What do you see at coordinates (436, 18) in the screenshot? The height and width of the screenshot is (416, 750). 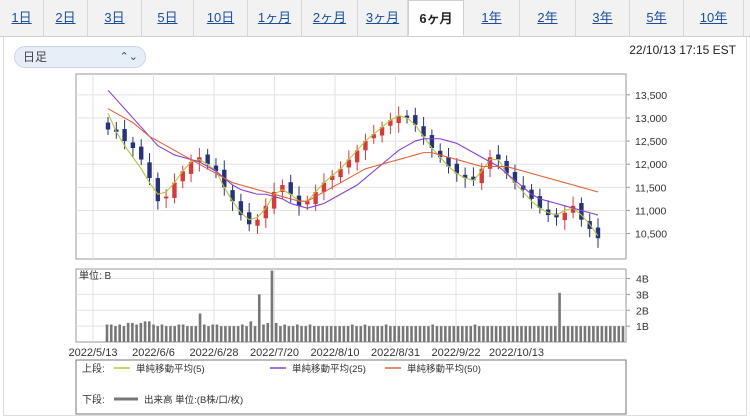 I see `tab-9: 6ヶ月` at bounding box center [436, 18].